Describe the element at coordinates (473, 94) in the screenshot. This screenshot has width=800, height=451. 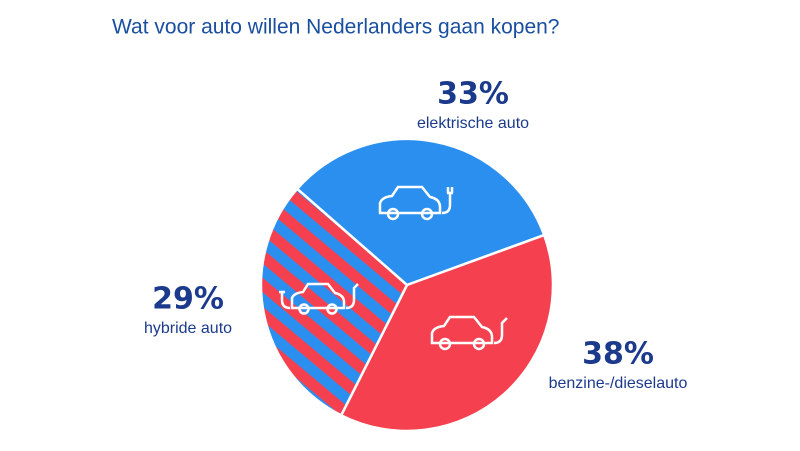
I see `value-label: 33%` at that location.